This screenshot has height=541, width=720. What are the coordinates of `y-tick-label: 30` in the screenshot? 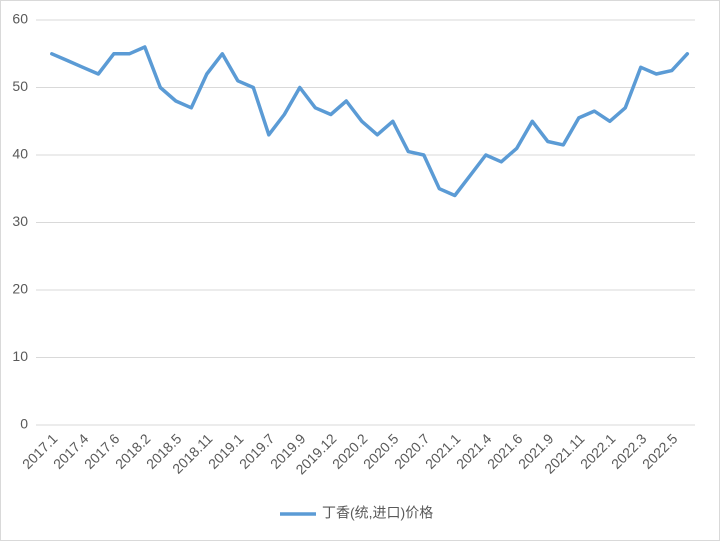 It's located at (20, 221).